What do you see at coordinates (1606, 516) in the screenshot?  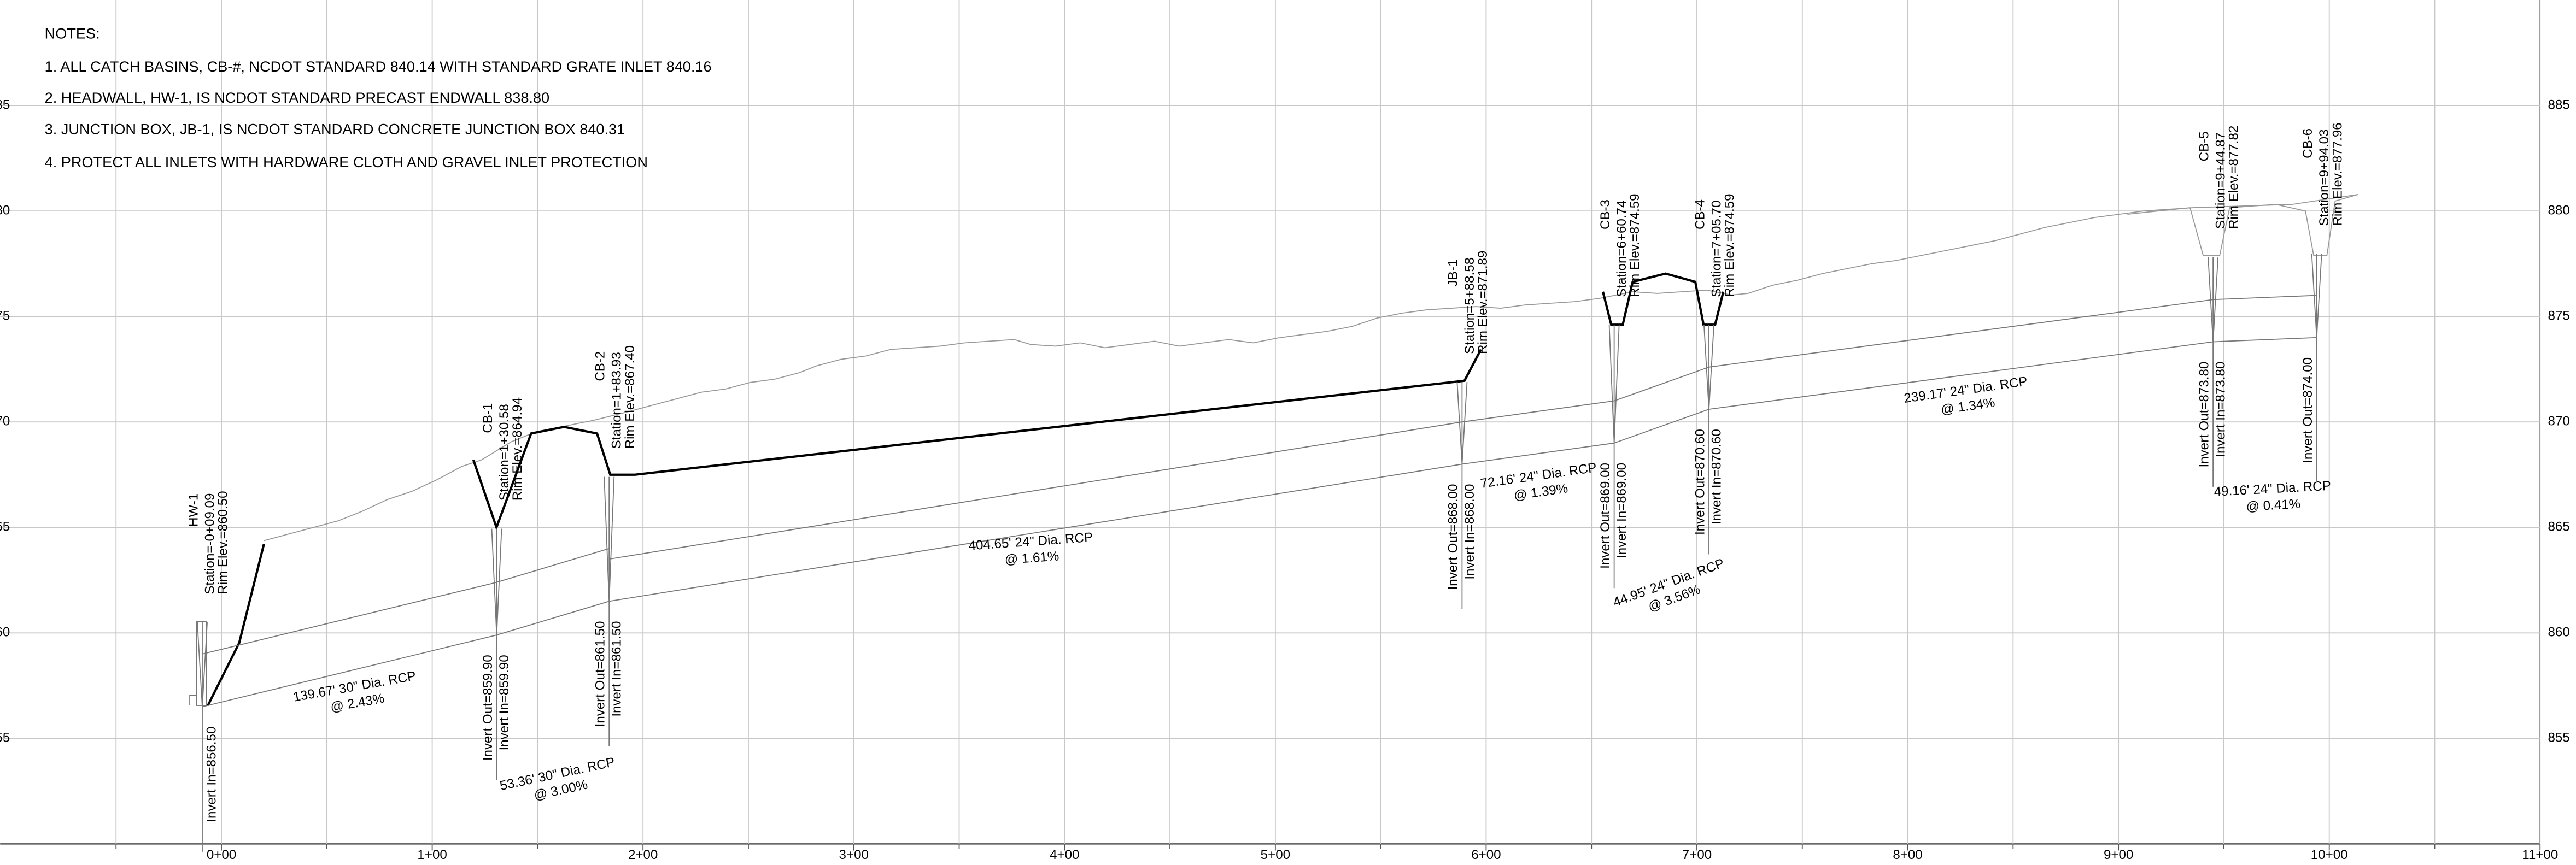 I see `invert-label: Invert Out=869.00` at bounding box center [1606, 516].